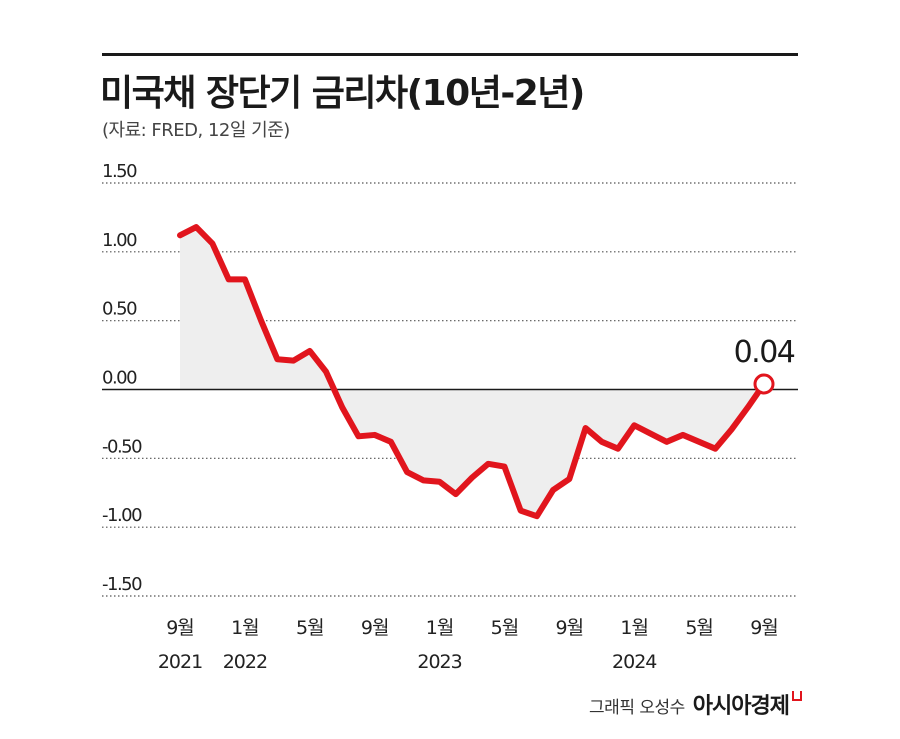 The height and width of the screenshot is (739, 900). Describe the element at coordinates (180, 662) in the screenshot. I see `x-tick-year: 2021` at that location.